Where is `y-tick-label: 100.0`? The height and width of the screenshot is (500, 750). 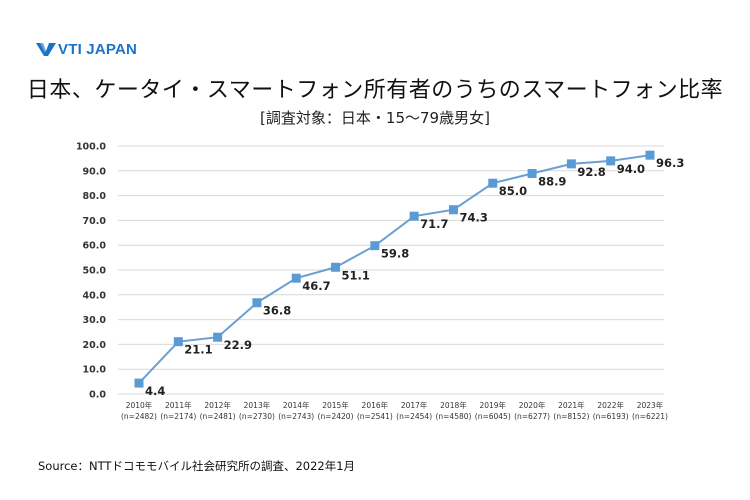 y-tick-label: 100.0 is located at coordinates (91, 147).